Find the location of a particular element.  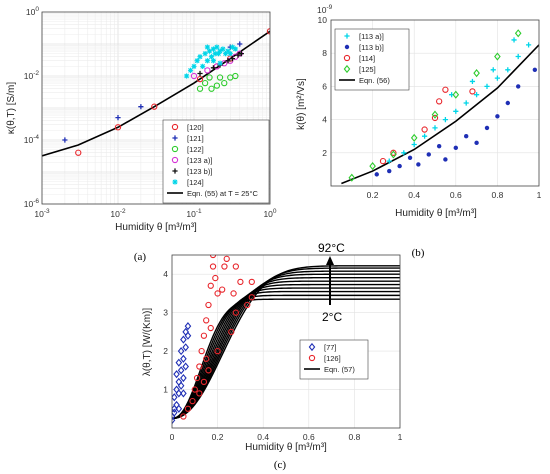

fit-line is located at coordinates (440, 114).